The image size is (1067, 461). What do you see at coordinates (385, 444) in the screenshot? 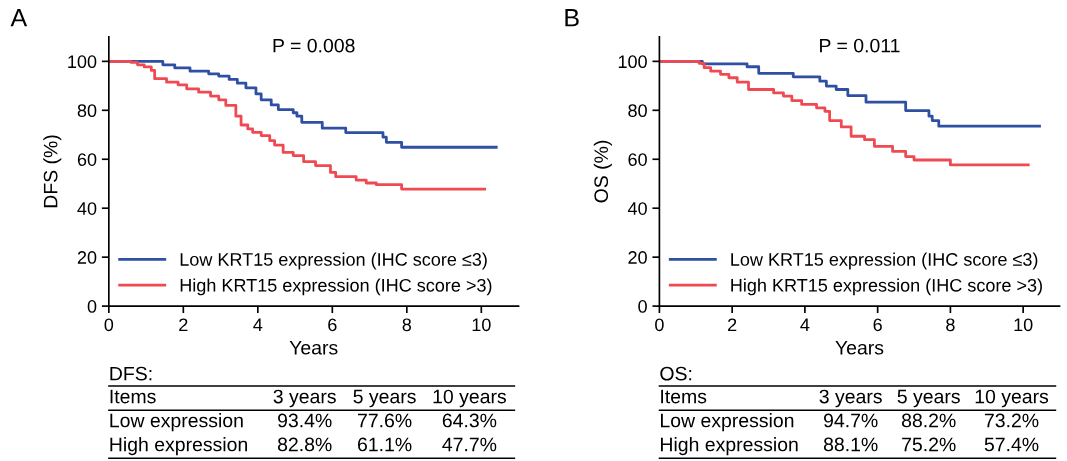
I see `text: 61.1%` at bounding box center [385, 444].